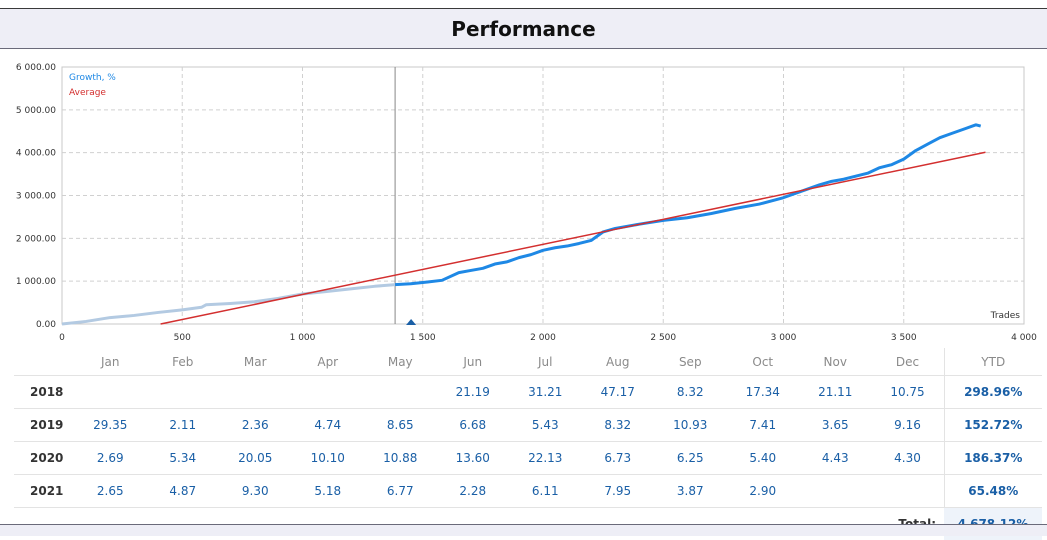 The image size is (1047, 540). Describe the element at coordinates (908, 425) in the screenshot. I see `month-value-cell: 9.16` at that location.